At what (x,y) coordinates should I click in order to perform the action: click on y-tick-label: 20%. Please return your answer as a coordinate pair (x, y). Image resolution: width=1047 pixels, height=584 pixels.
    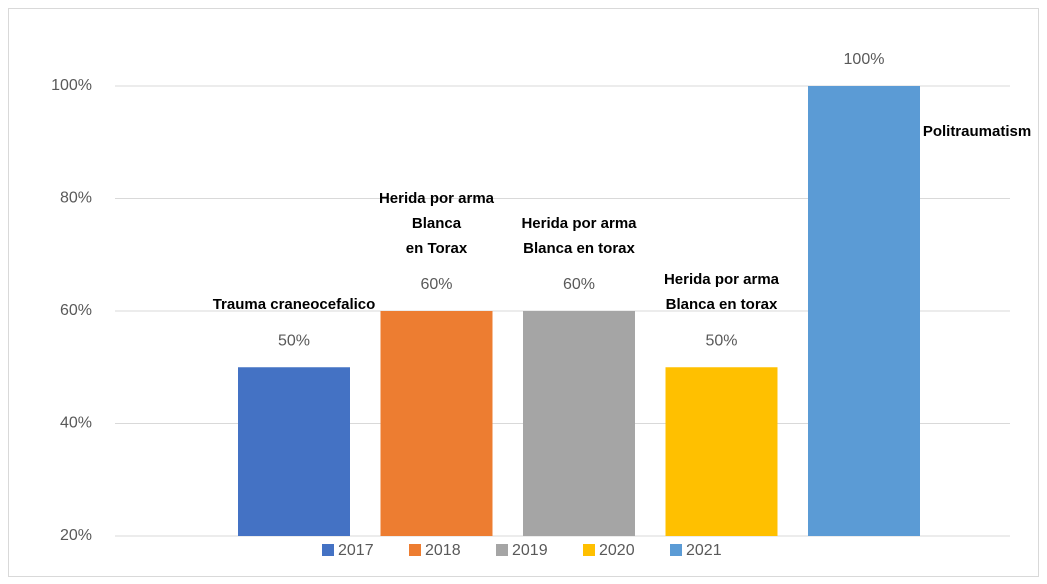
    Looking at the image, I should click on (76, 535).